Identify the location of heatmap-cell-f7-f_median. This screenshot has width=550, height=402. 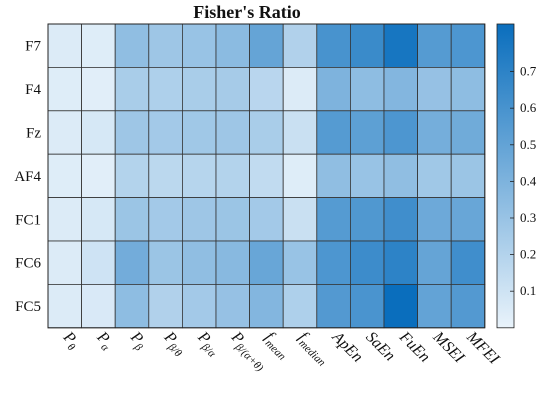
(300, 45).